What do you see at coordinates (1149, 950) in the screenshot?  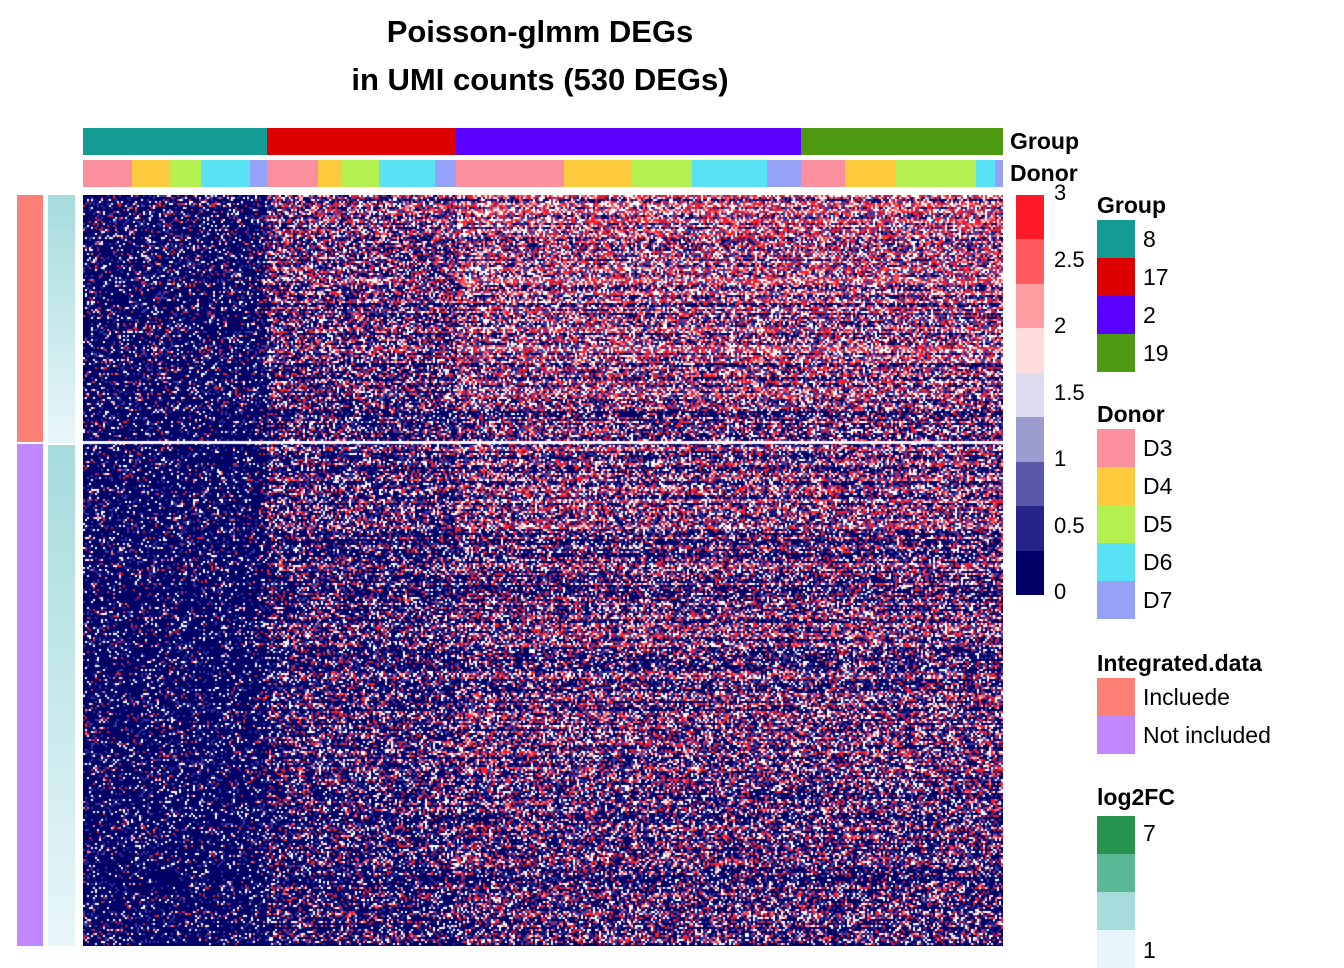 I see `log2fc-legend-tick: 1` at bounding box center [1149, 950].